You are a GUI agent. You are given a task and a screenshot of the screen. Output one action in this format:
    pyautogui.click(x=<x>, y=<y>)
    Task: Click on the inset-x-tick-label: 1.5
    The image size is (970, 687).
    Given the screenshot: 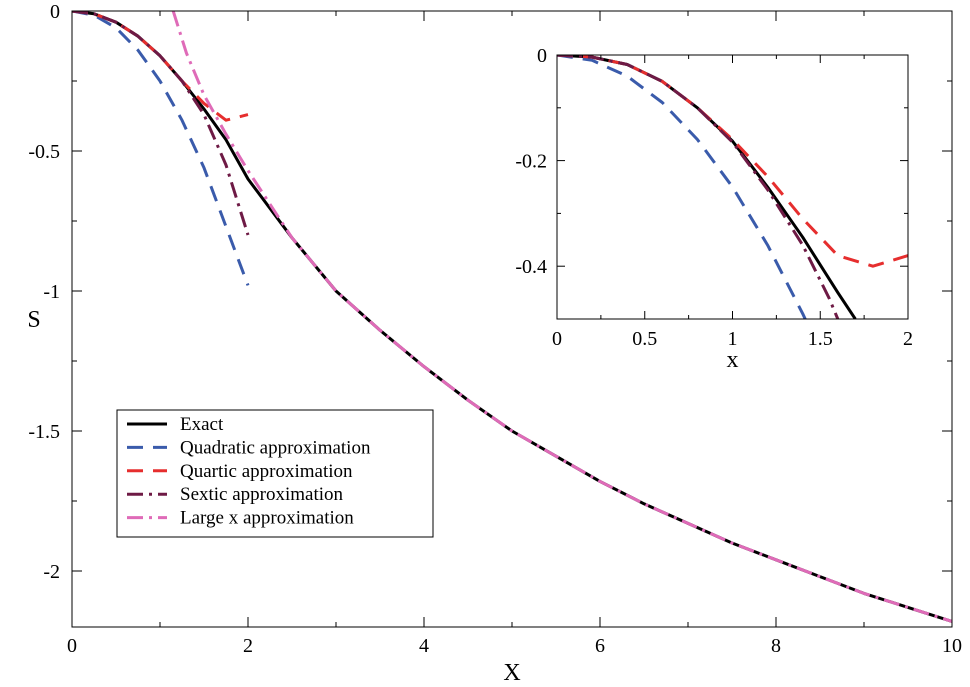 What is the action you would take?
    pyautogui.click(x=820, y=339)
    